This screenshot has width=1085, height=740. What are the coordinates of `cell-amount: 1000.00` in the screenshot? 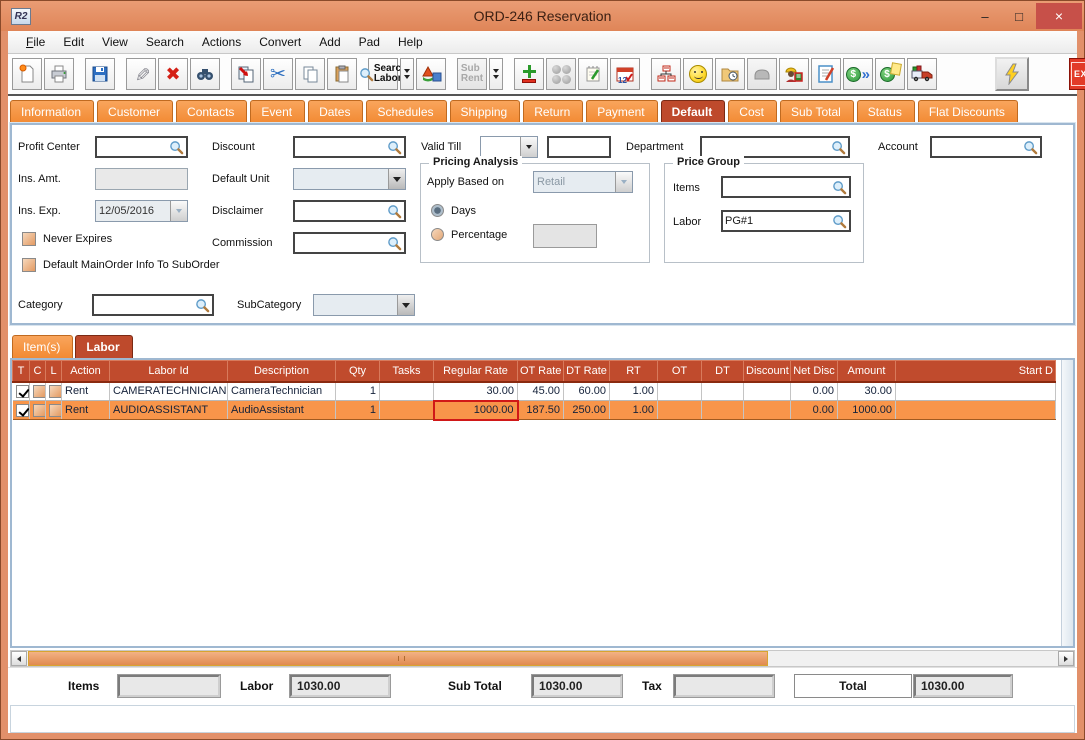 It's located at (866, 410).